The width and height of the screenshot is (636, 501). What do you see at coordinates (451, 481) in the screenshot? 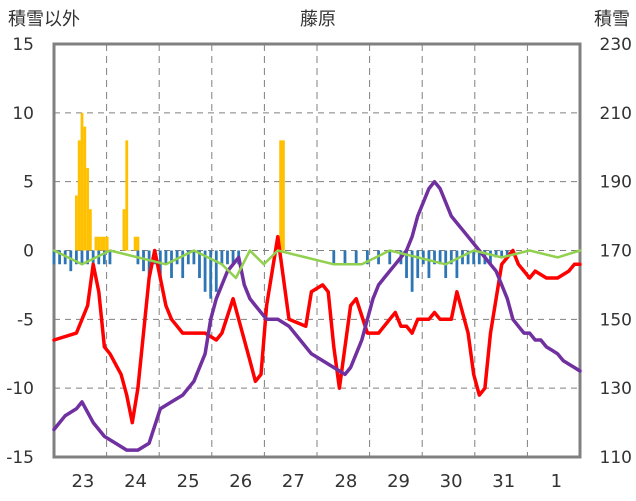
I see `x-tick-label: 30` at bounding box center [451, 481].